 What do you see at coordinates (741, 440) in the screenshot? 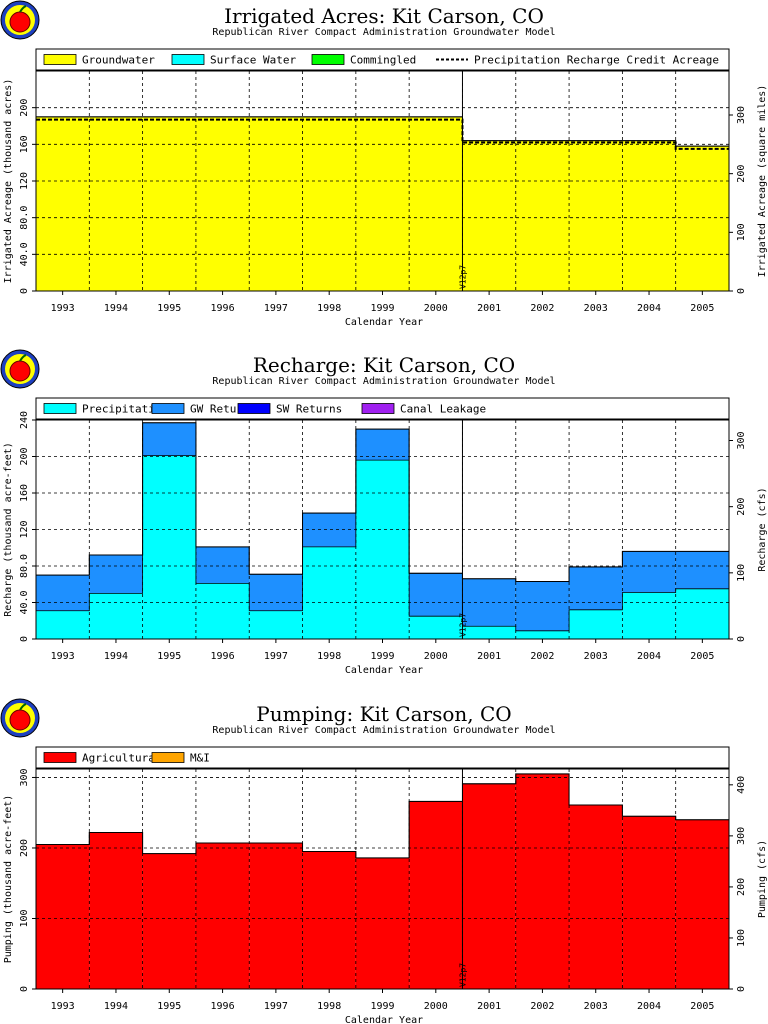
I see `y-tick-label-right: 300` at bounding box center [741, 440].